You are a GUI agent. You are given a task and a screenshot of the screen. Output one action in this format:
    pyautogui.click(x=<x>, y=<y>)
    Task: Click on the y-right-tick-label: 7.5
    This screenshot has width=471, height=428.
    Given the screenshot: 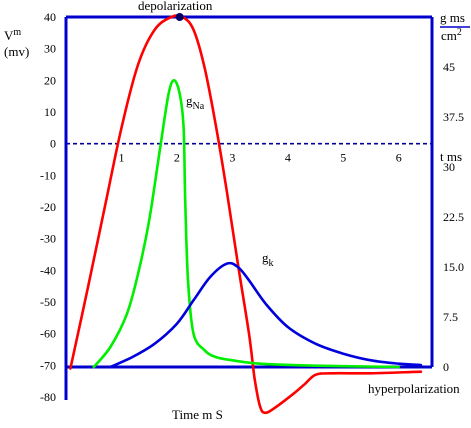 What is the action you would take?
    pyautogui.click(x=450, y=317)
    